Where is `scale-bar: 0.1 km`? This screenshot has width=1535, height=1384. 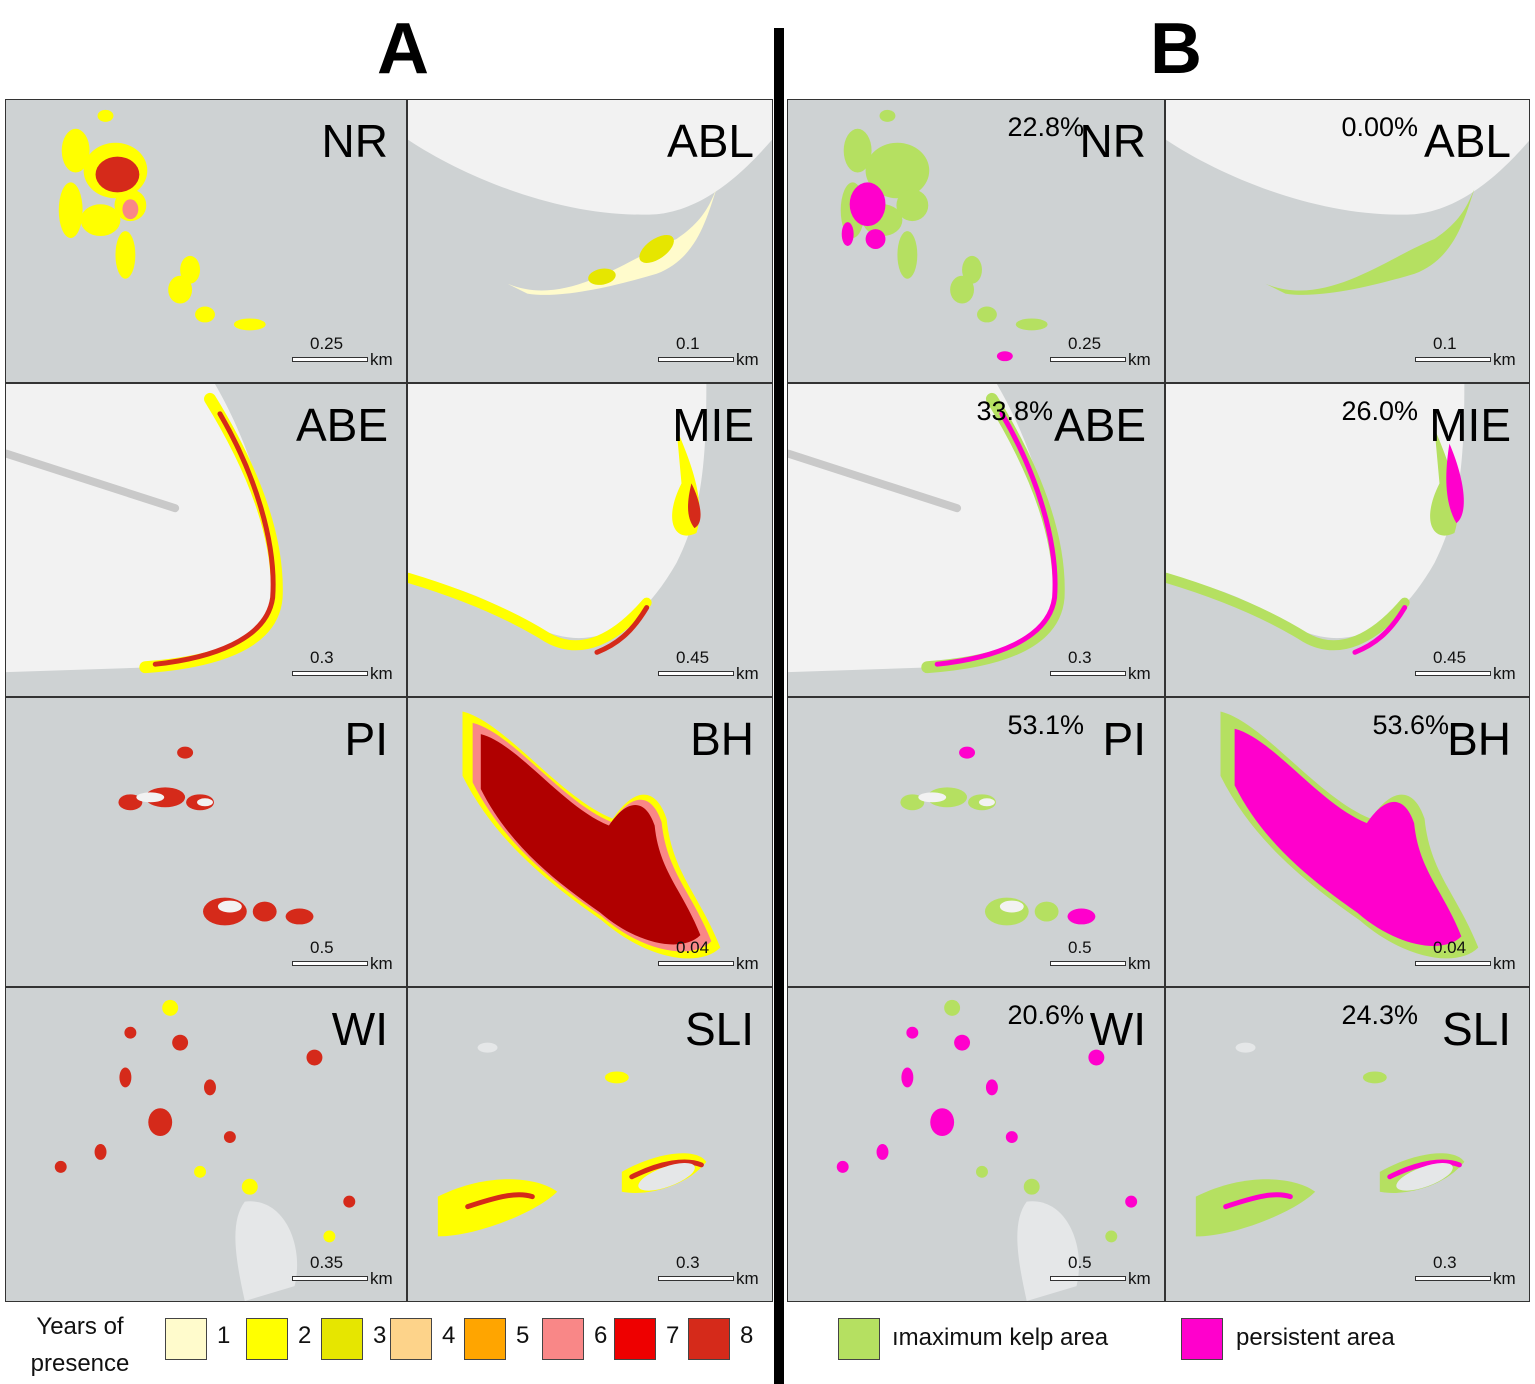 scale-bar: 0.1 km is located at coordinates (1470, 355).